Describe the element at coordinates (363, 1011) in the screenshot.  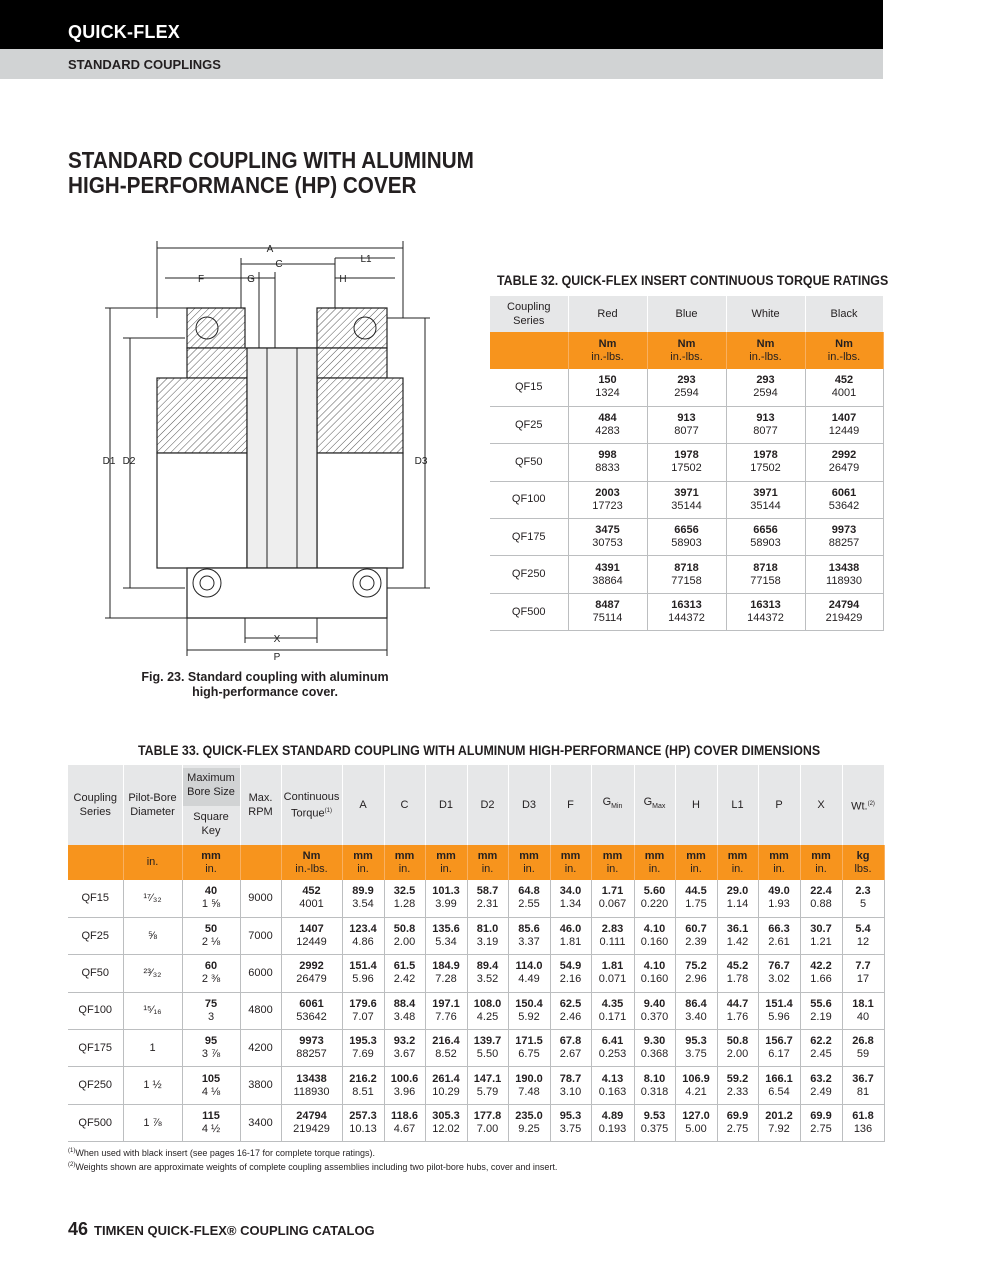
I see `value-cell: 179.6 7.07` at that location.